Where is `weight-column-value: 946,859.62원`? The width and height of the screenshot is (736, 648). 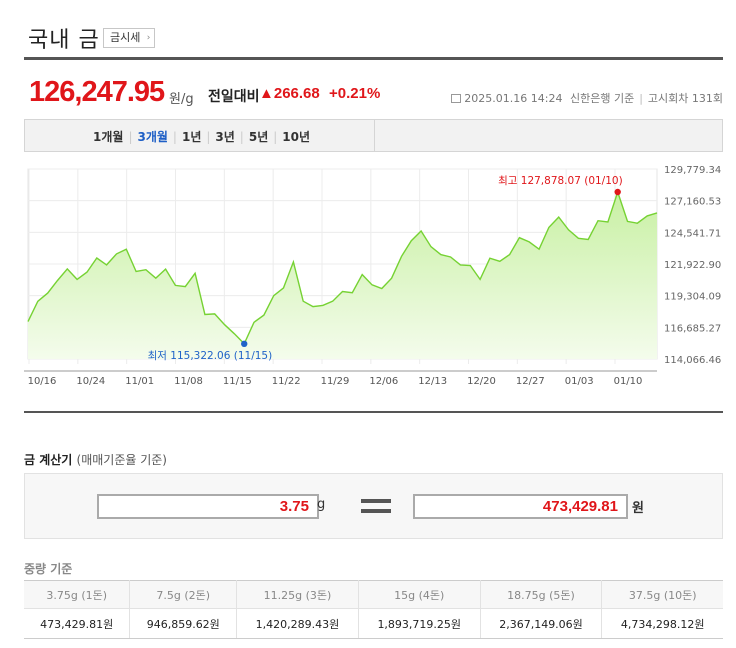 weight-column-value: 946,859.62원 is located at coordinates (183, 623).